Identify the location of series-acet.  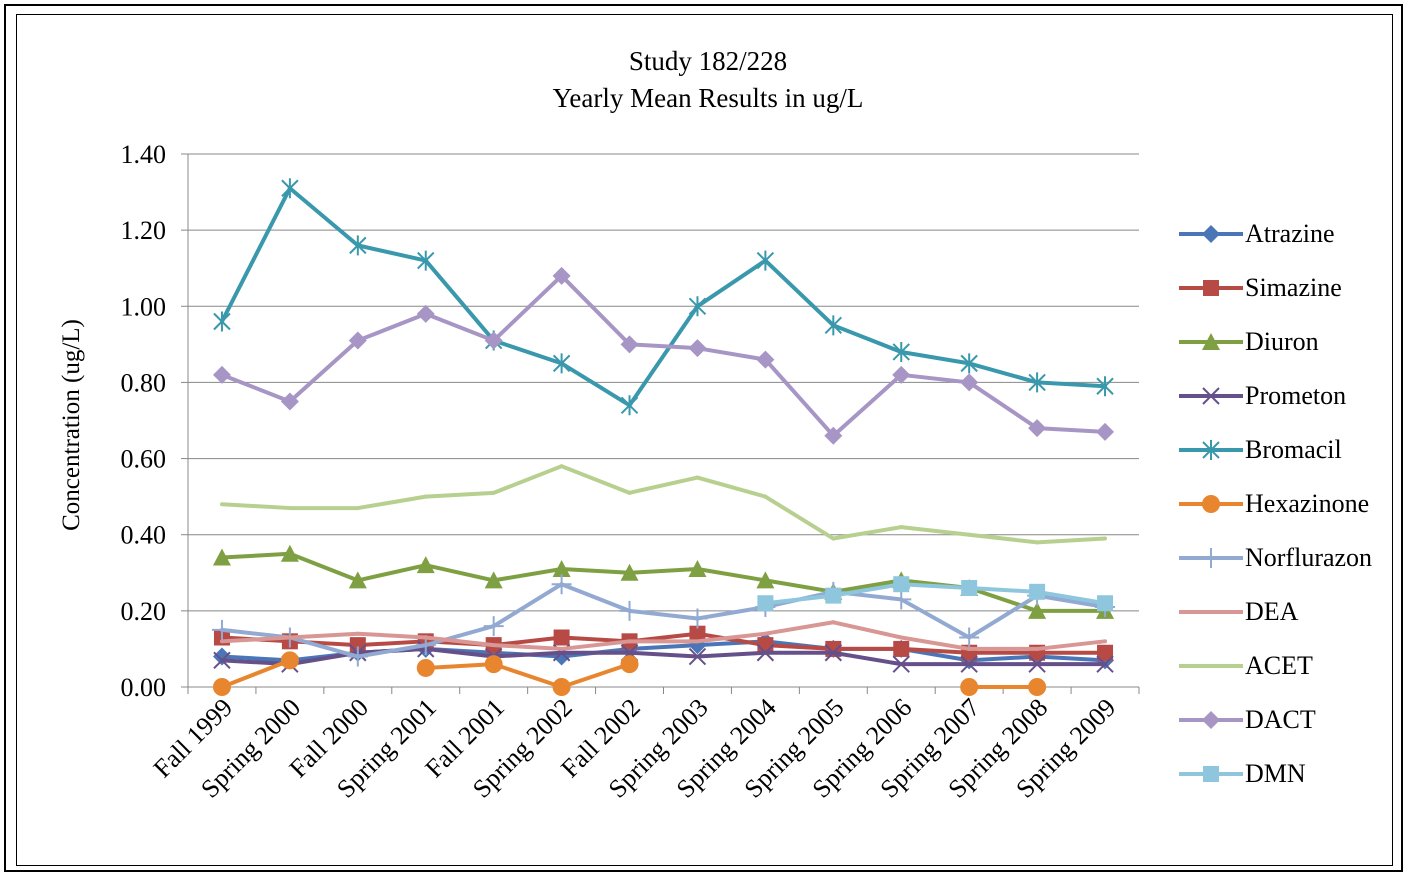
(663, 504).